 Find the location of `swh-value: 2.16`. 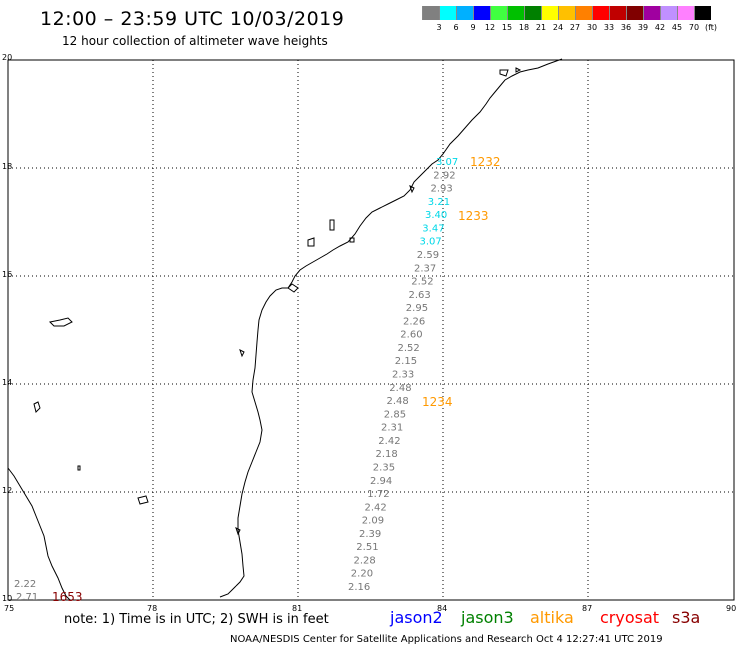

swh-value: 2.16 is located at coordinates (359, 587).